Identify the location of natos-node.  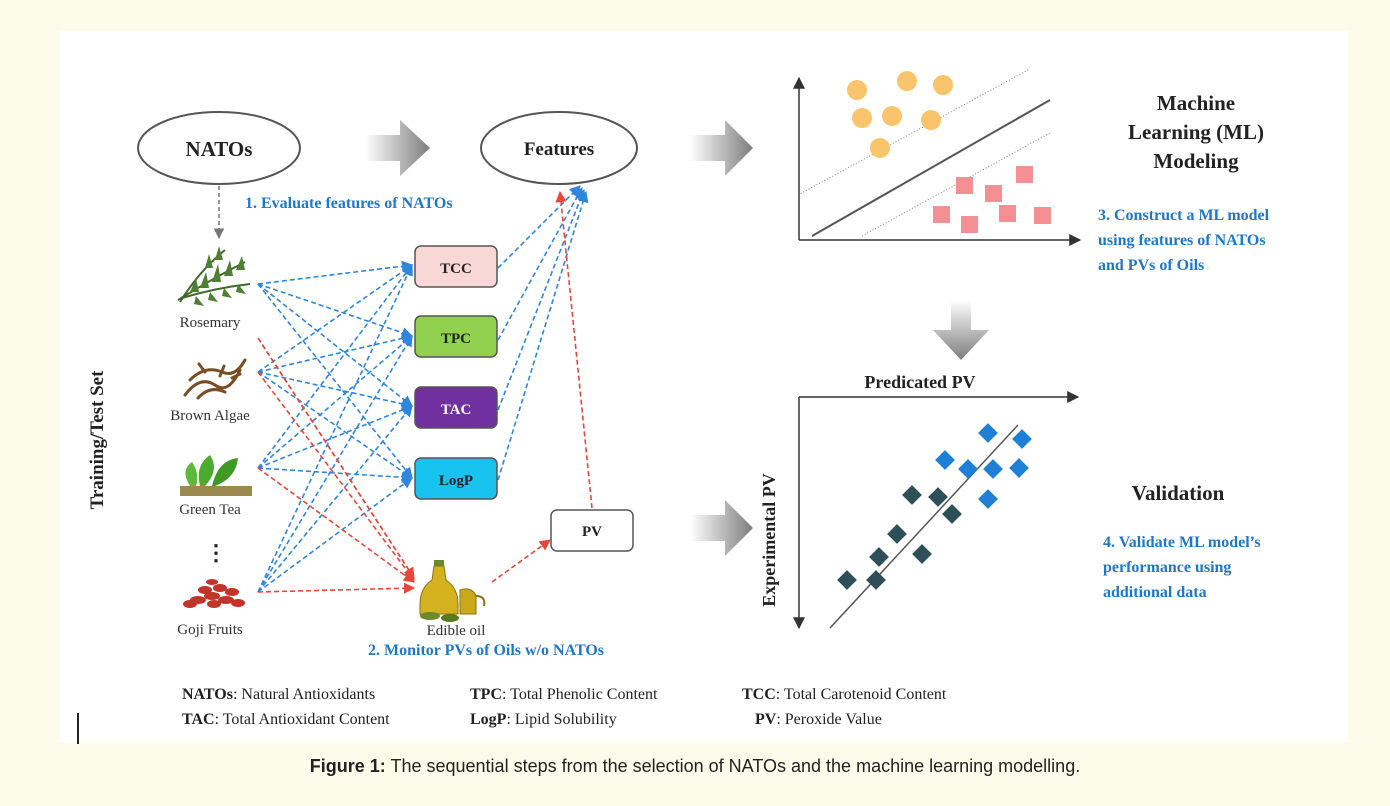
(219, 148).